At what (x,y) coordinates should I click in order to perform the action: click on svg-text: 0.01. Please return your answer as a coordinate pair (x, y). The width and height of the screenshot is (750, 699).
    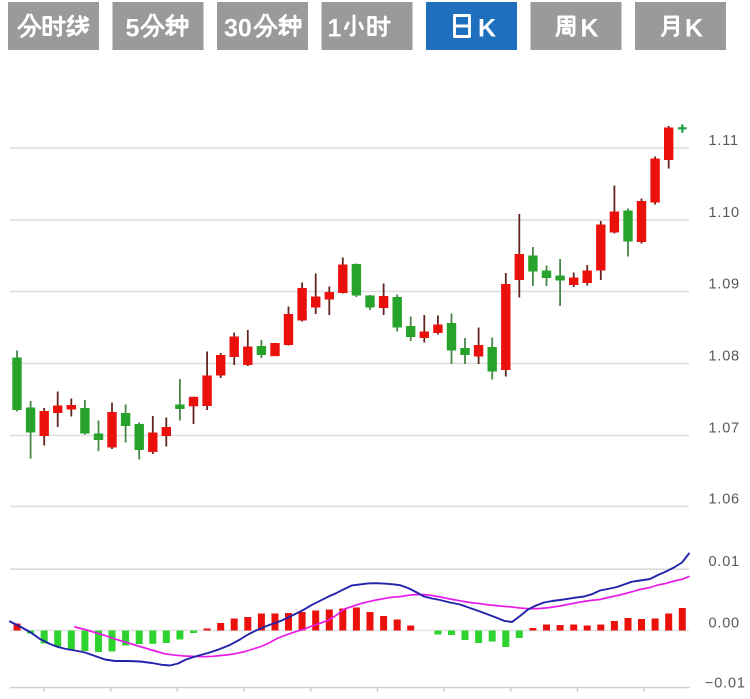
    Looking at the image, I should click on (724, 562).